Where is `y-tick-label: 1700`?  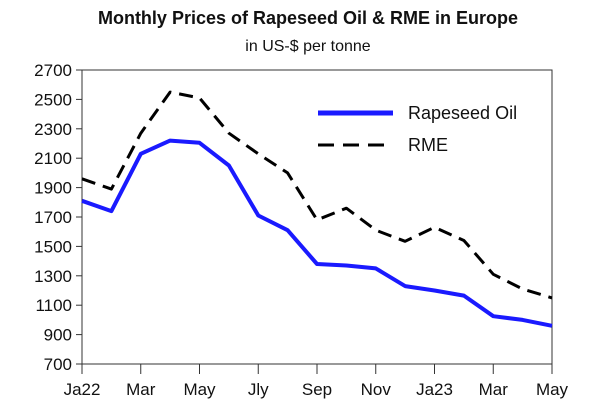
y-tick-label: 1700 is located at coordinates (53, 217).